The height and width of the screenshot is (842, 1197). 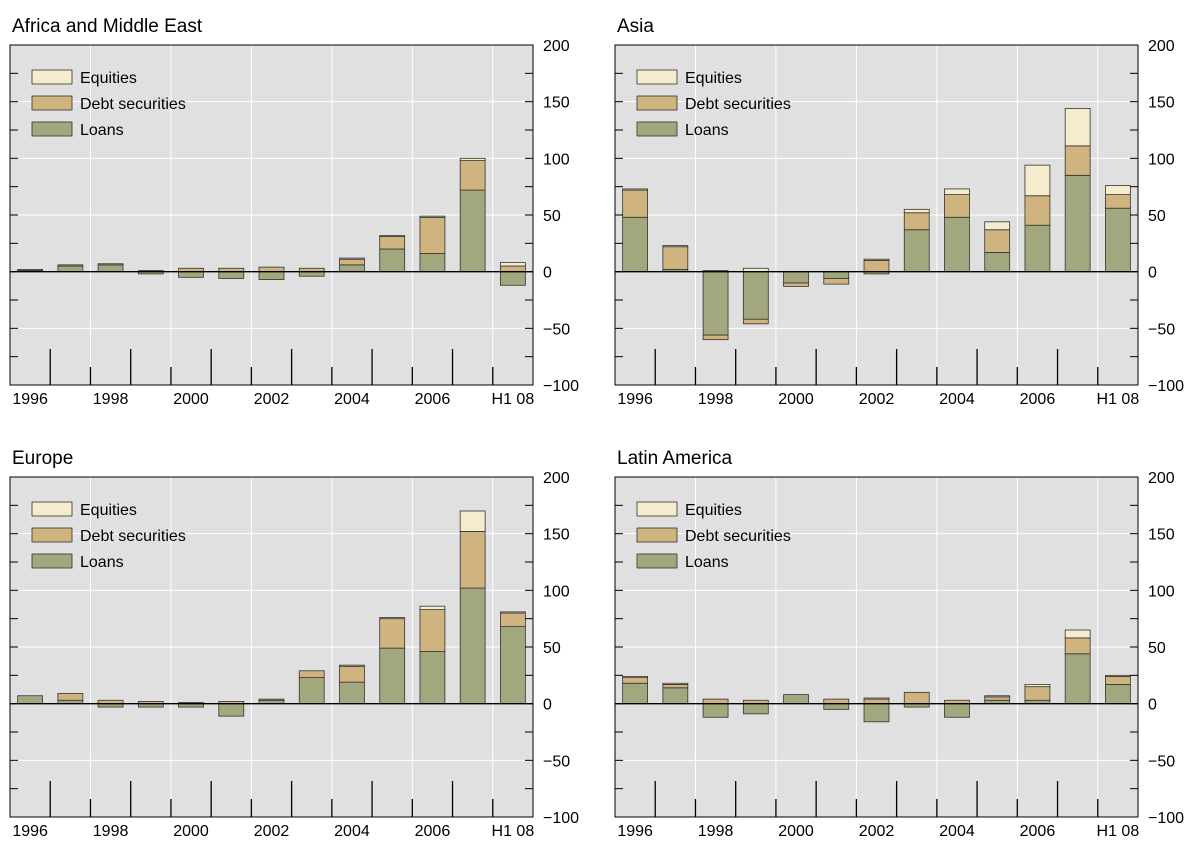 I want to click on legend-label-loans: Loans, so click(x=102, y=130).